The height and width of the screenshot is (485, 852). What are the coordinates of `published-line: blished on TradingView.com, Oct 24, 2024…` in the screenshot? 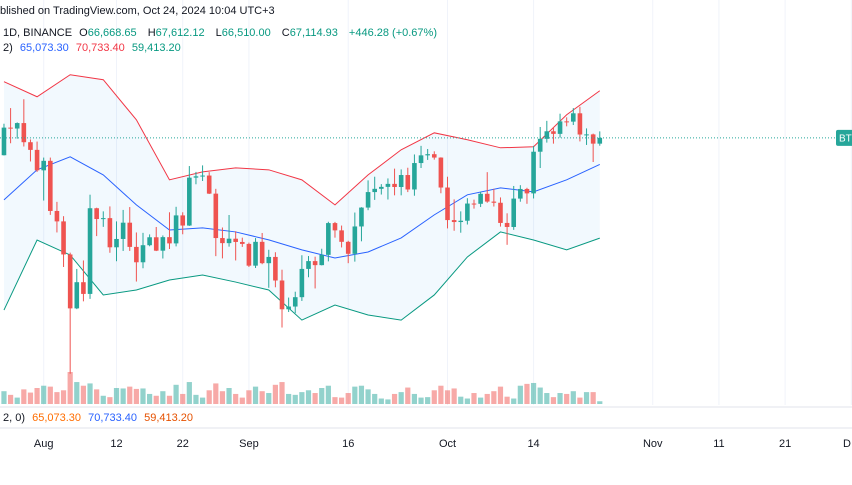 It's located at (139, 11).